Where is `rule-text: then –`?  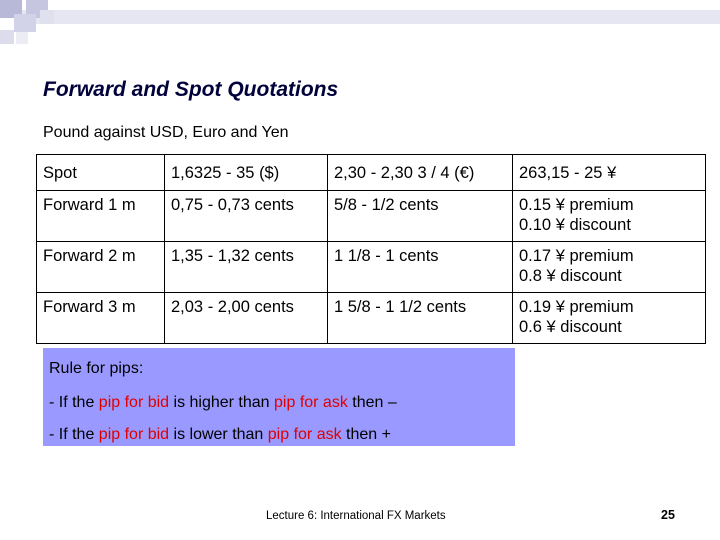
rule-text: then – is located at coordinates (372, 402).